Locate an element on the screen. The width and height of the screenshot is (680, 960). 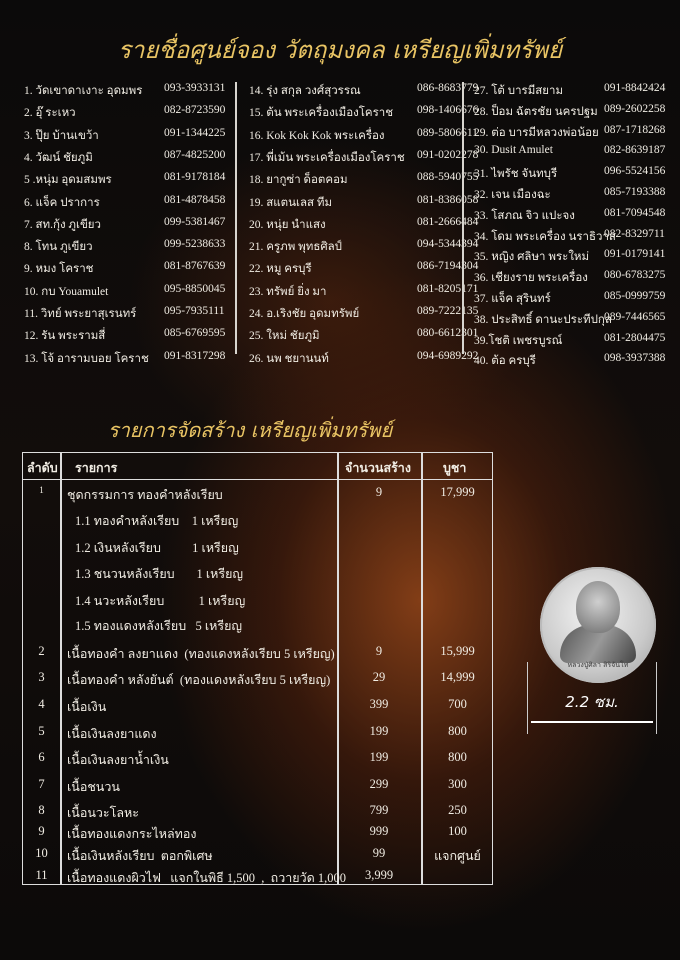
center-name: 22. หมู ครบุรี is located at coordinates (280, 269).